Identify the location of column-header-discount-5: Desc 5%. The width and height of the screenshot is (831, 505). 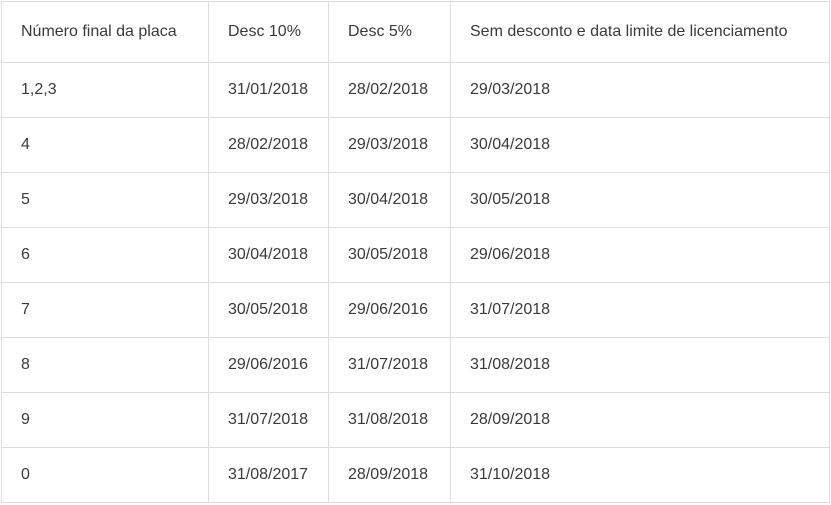
(389, 32).